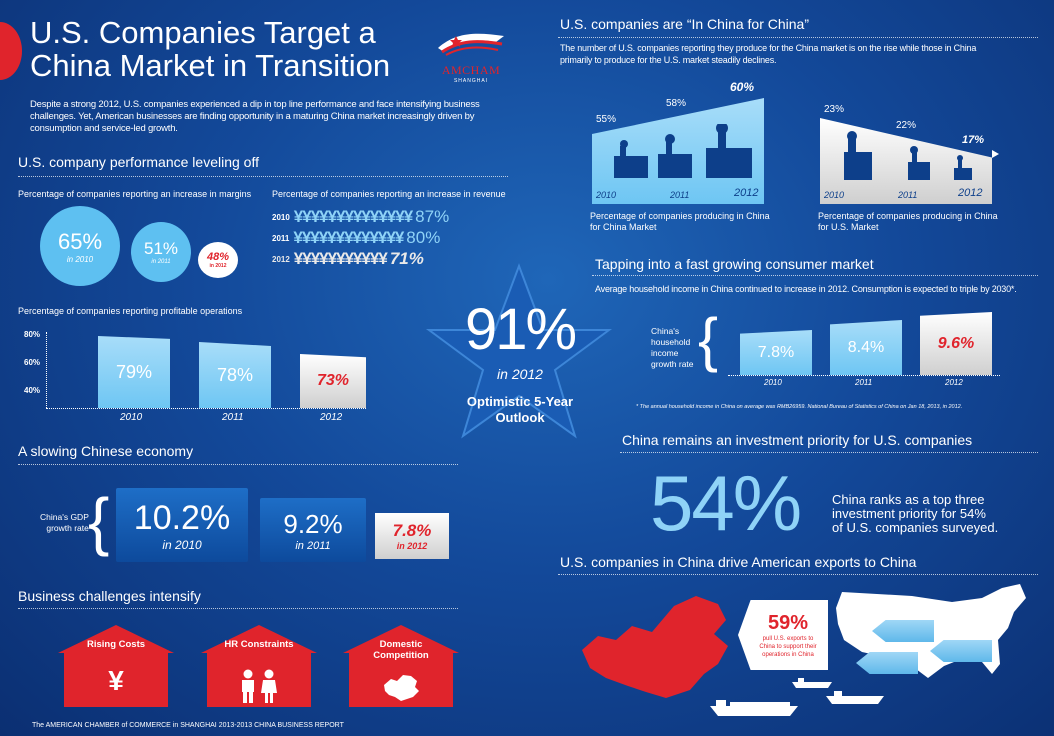  I want to click on chart-value: 55%, so click(606, 119).